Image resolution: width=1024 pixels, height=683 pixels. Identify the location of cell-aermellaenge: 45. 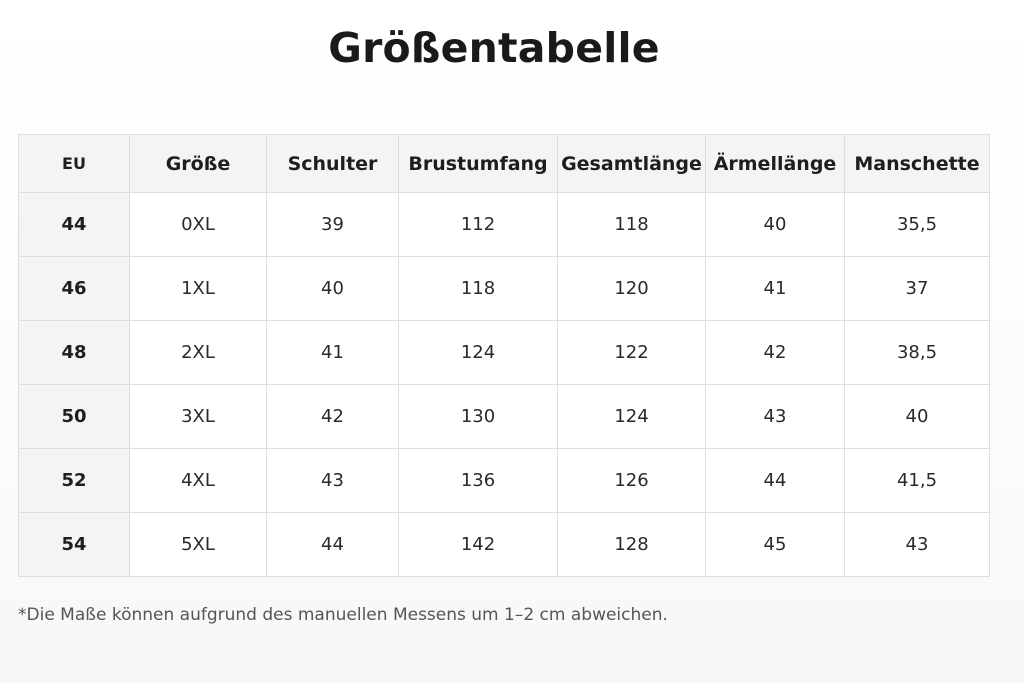
(775, 544).